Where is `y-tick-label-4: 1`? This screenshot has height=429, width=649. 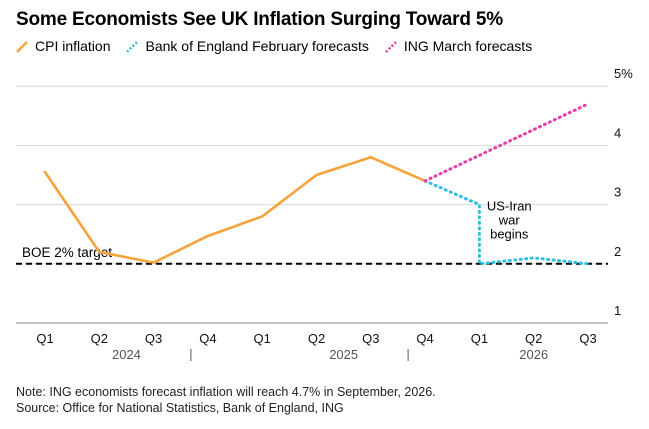 y-tick-label-4: 1 is located at coordinates (617, 310).